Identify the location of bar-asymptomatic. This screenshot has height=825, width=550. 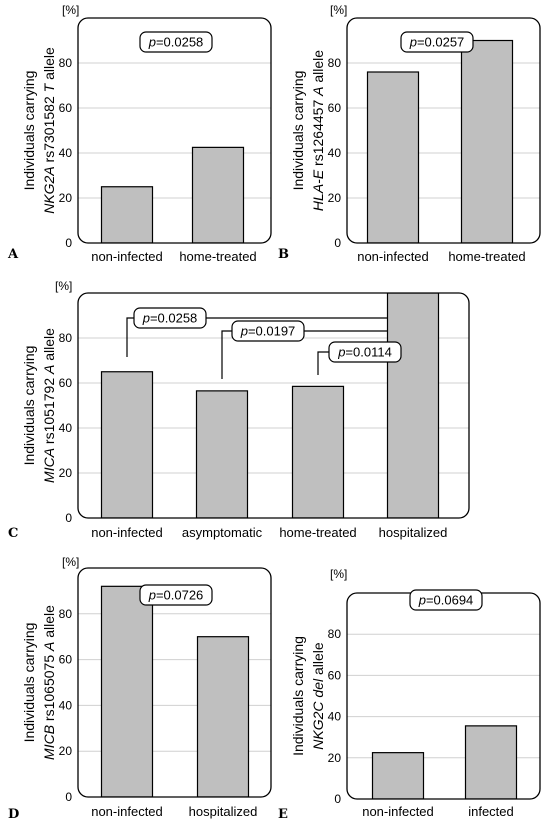
(222, 454).